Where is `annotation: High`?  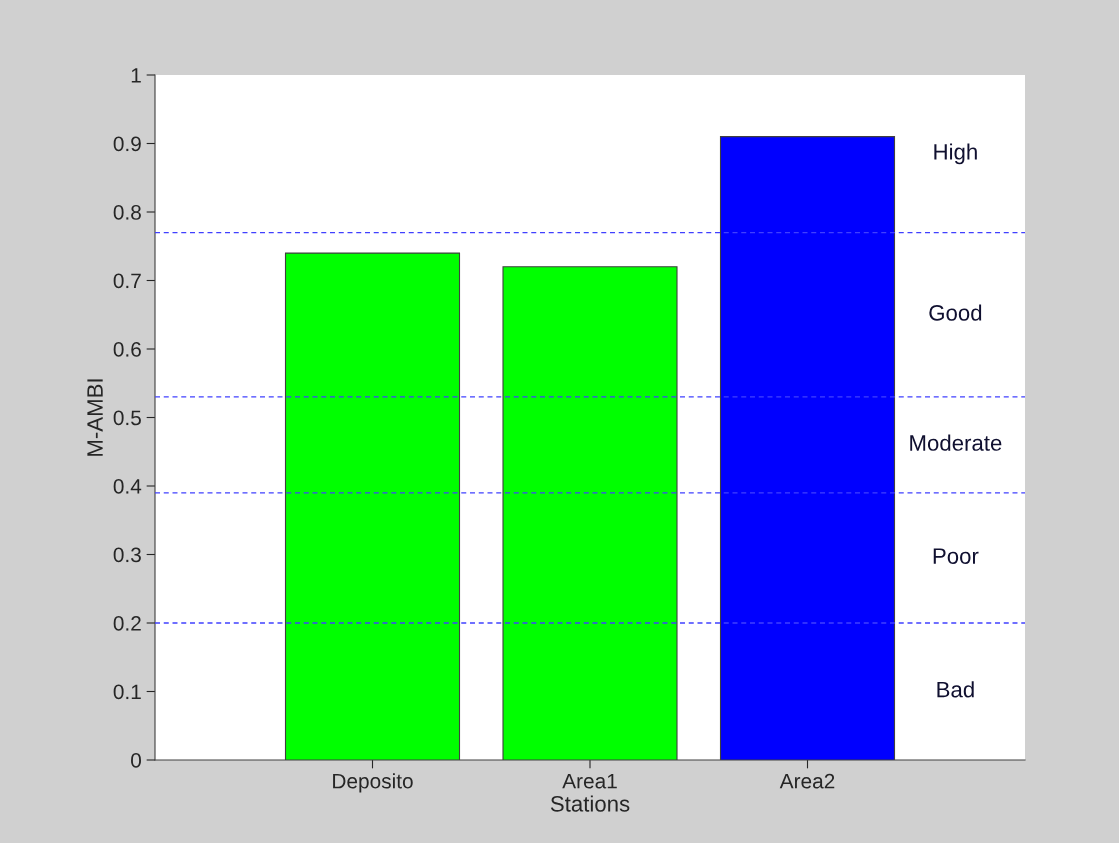
annotation: High is located at coordinates (955, 154).